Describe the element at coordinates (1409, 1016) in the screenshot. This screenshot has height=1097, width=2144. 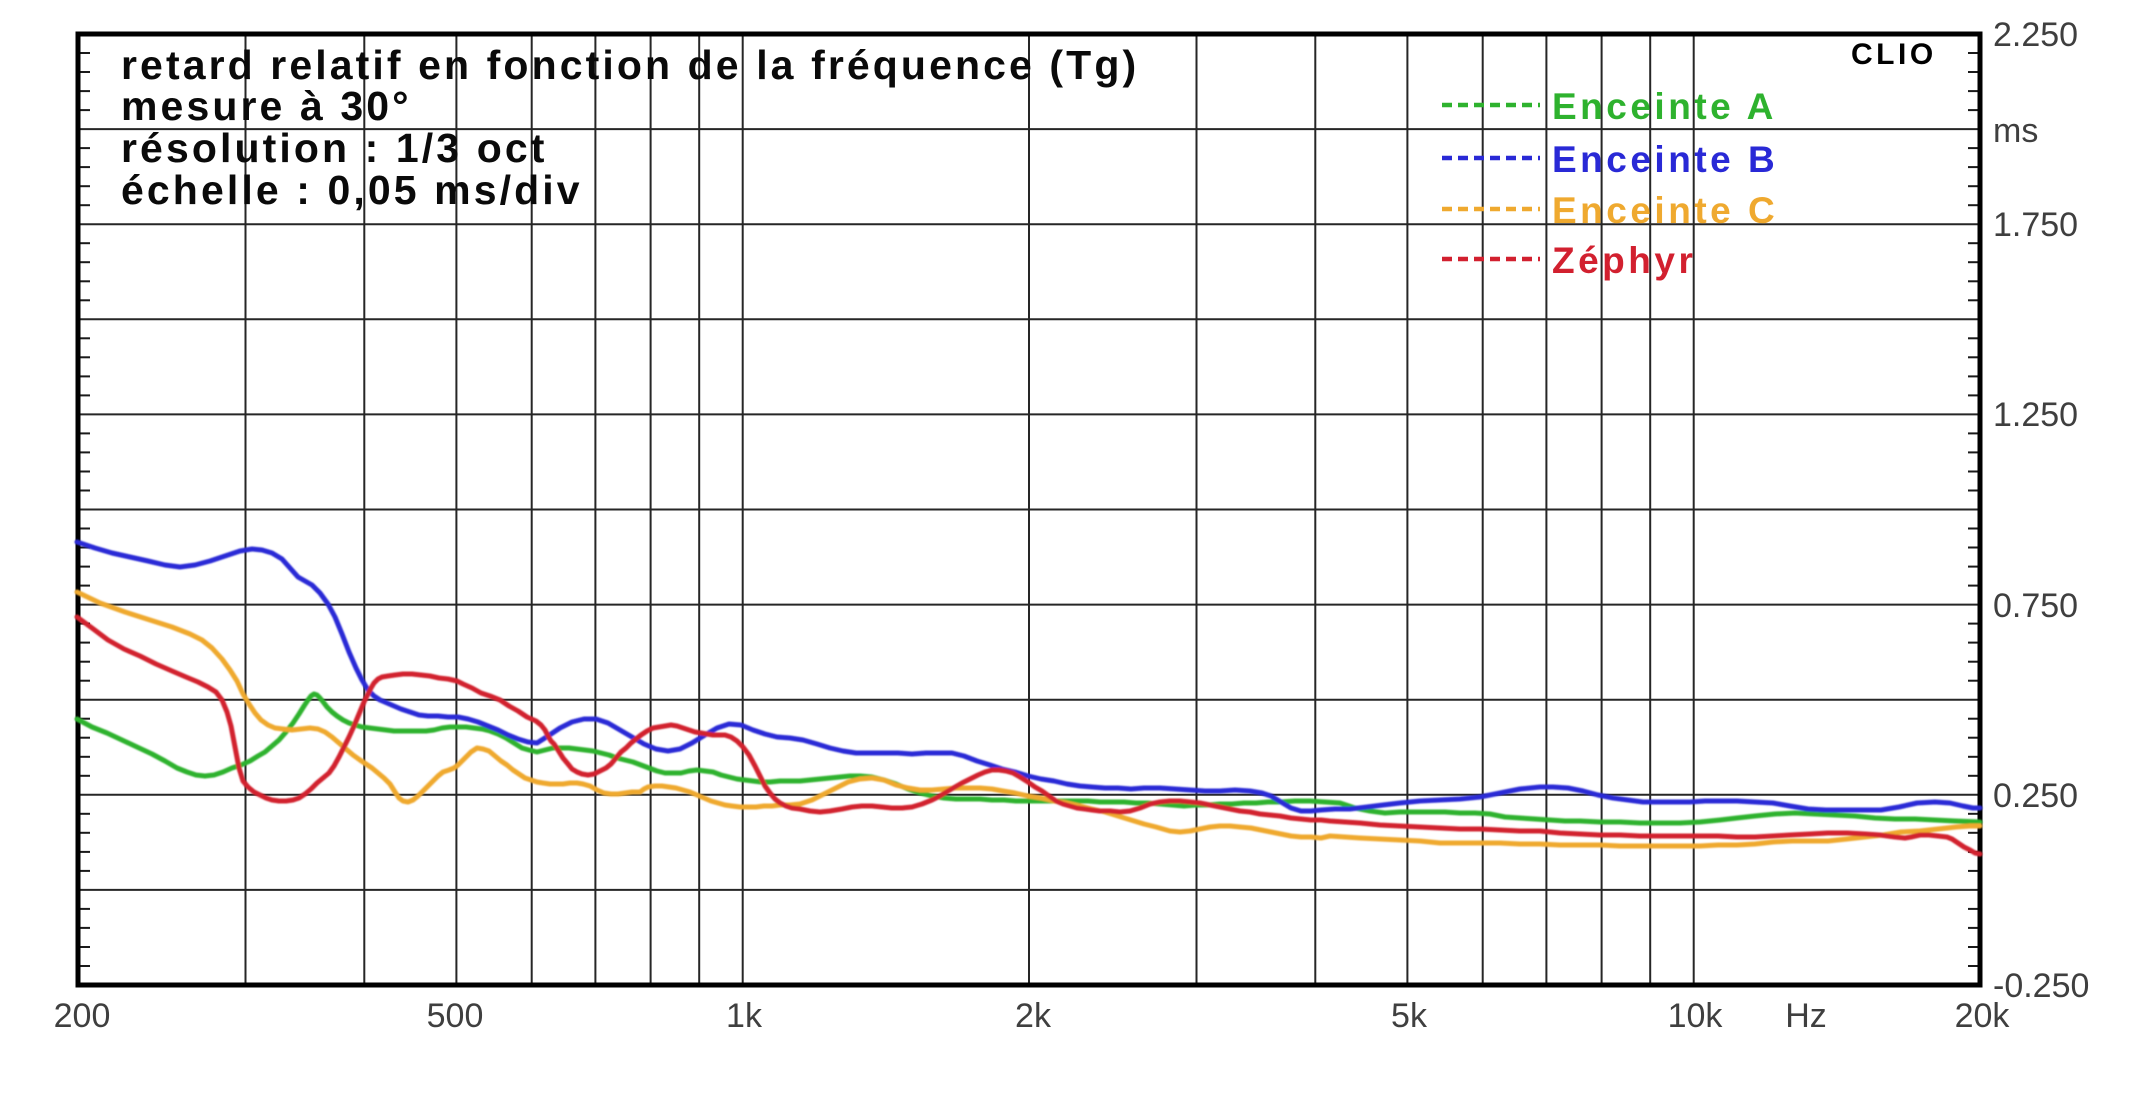
I see `svg-text: 5k` at that location.